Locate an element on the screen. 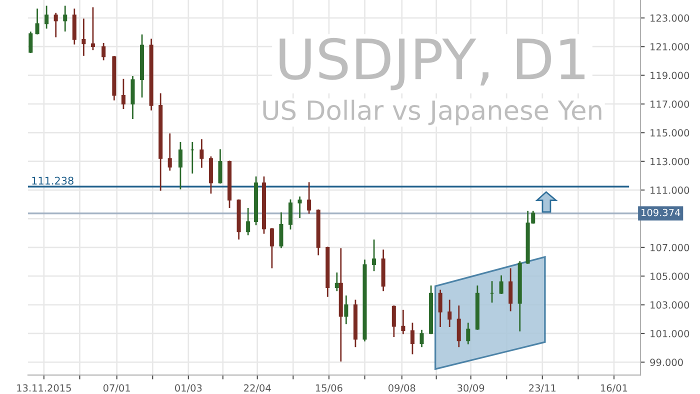  y-tick-label: 105.000 is located at coordinates (670, 276).